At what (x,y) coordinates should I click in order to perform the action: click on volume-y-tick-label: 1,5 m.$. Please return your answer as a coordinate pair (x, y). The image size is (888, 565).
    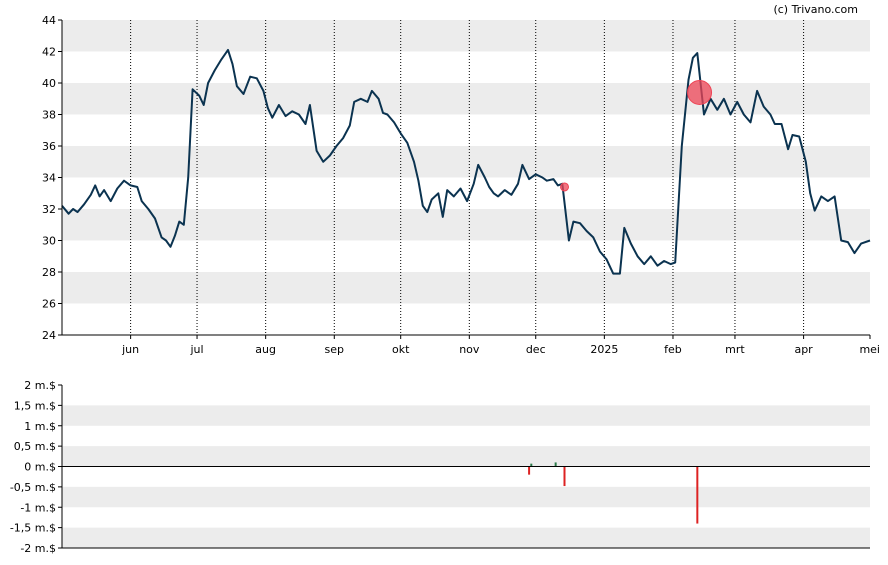
    Looking at the image, I should click on (35, 405).